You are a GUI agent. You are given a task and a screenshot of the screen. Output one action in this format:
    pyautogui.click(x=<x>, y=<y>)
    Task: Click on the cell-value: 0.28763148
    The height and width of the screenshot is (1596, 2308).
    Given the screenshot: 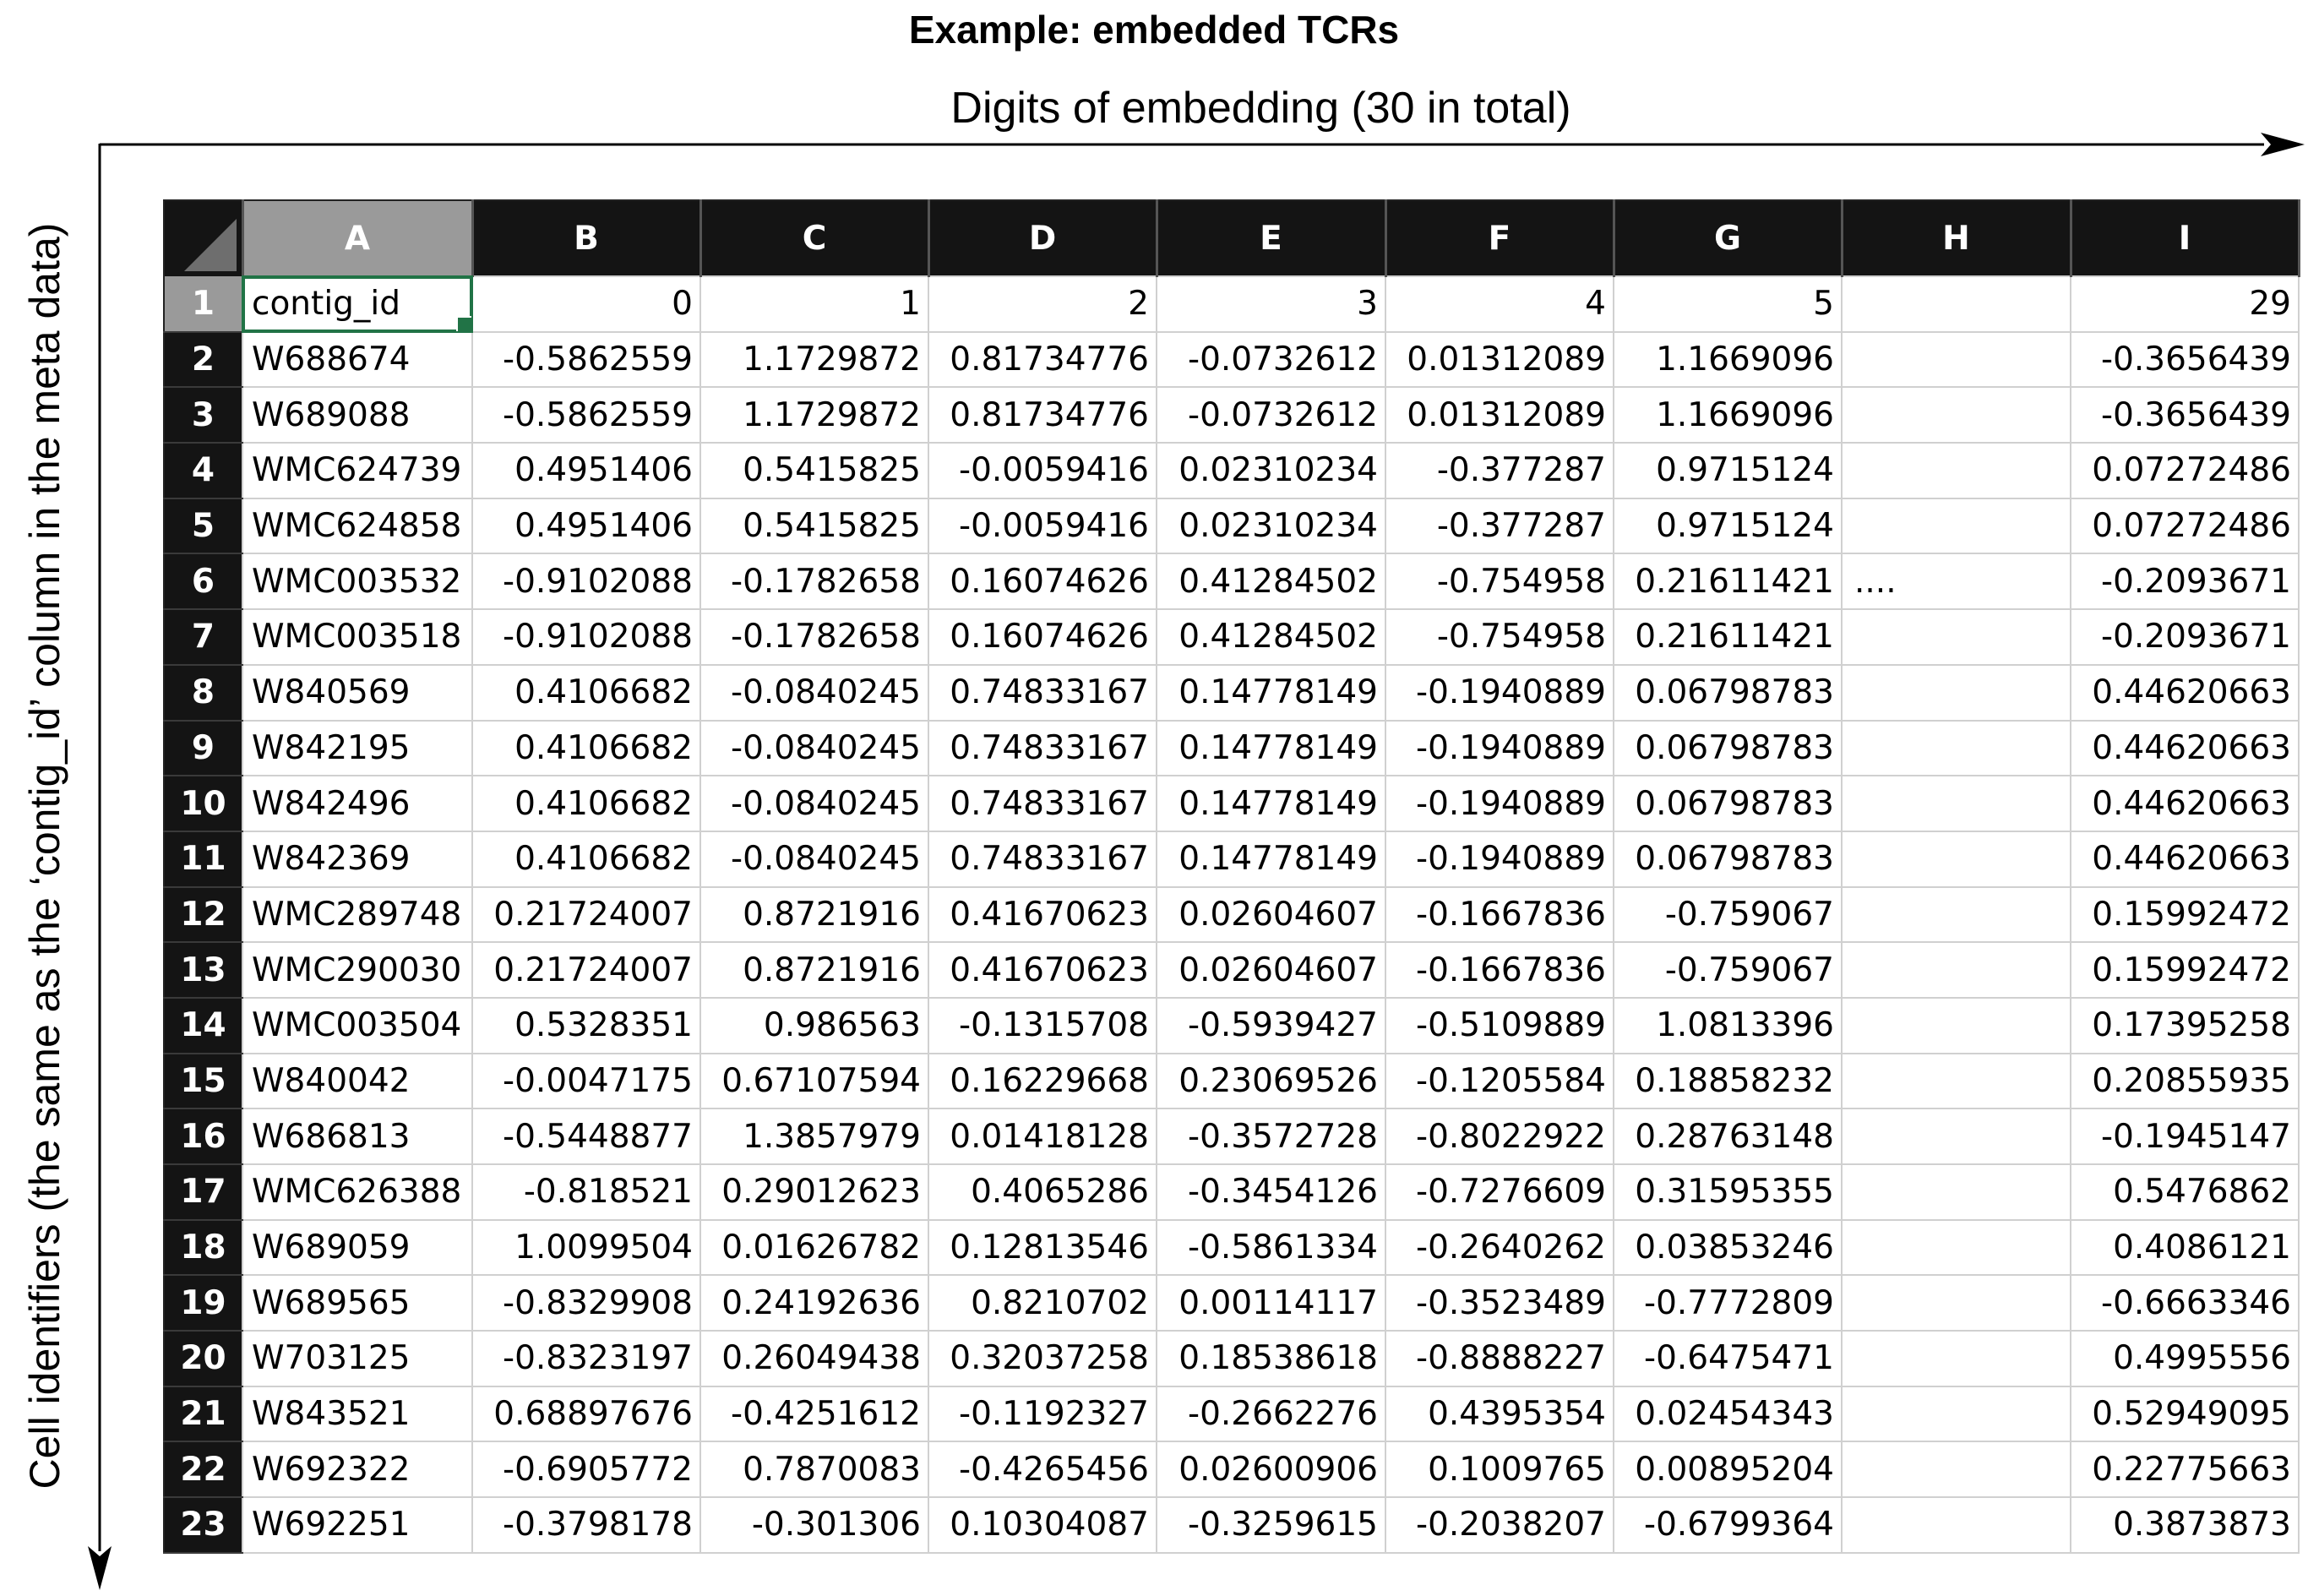 What is the action you would take?
    pyautogui.click(x=1728, y=1136)
    